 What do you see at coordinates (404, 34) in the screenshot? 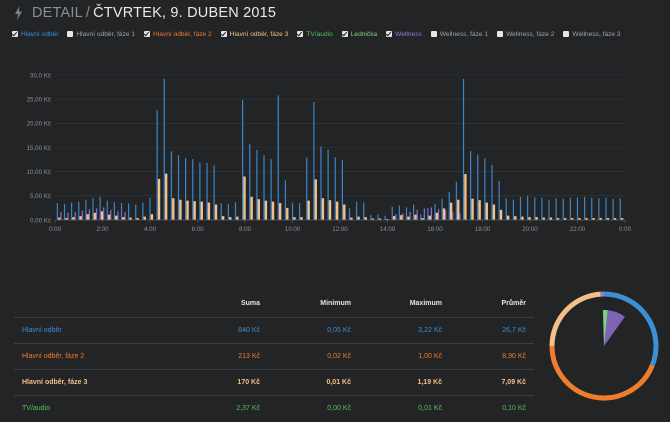
I see `legend-item-wellness: Wellness` at bounding box center [404, 34].